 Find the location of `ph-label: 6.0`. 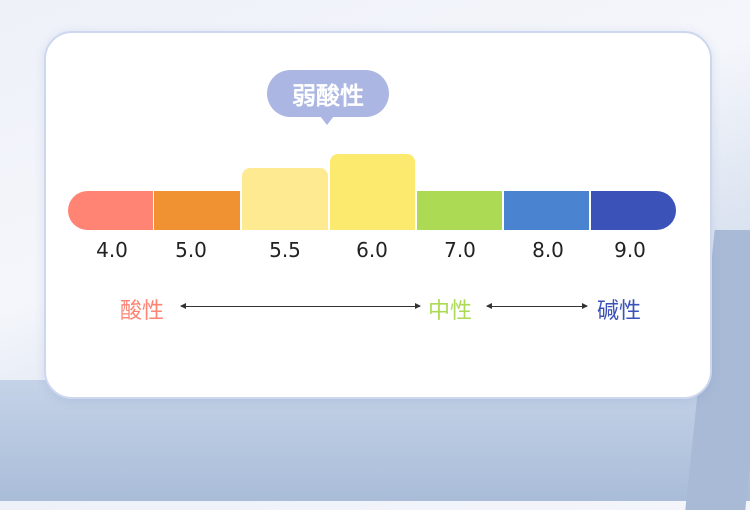

ph-label: 6.0 is located at coordinates (372, 250).